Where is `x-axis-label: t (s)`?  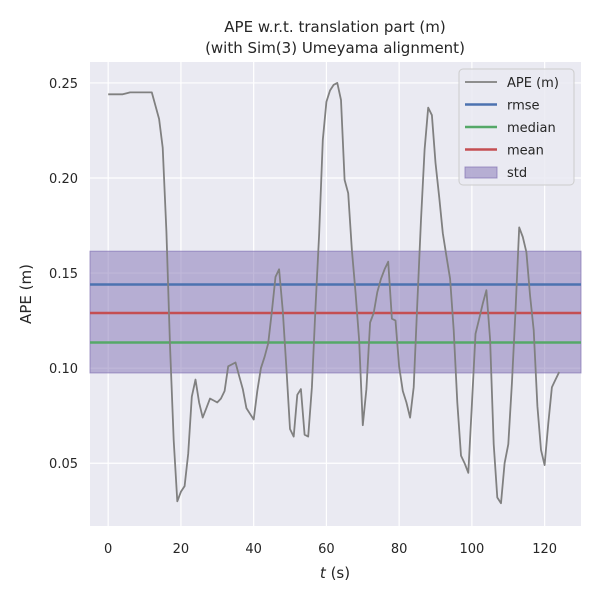
x-axis-label: t (s) is located at coordinates (335, 573).